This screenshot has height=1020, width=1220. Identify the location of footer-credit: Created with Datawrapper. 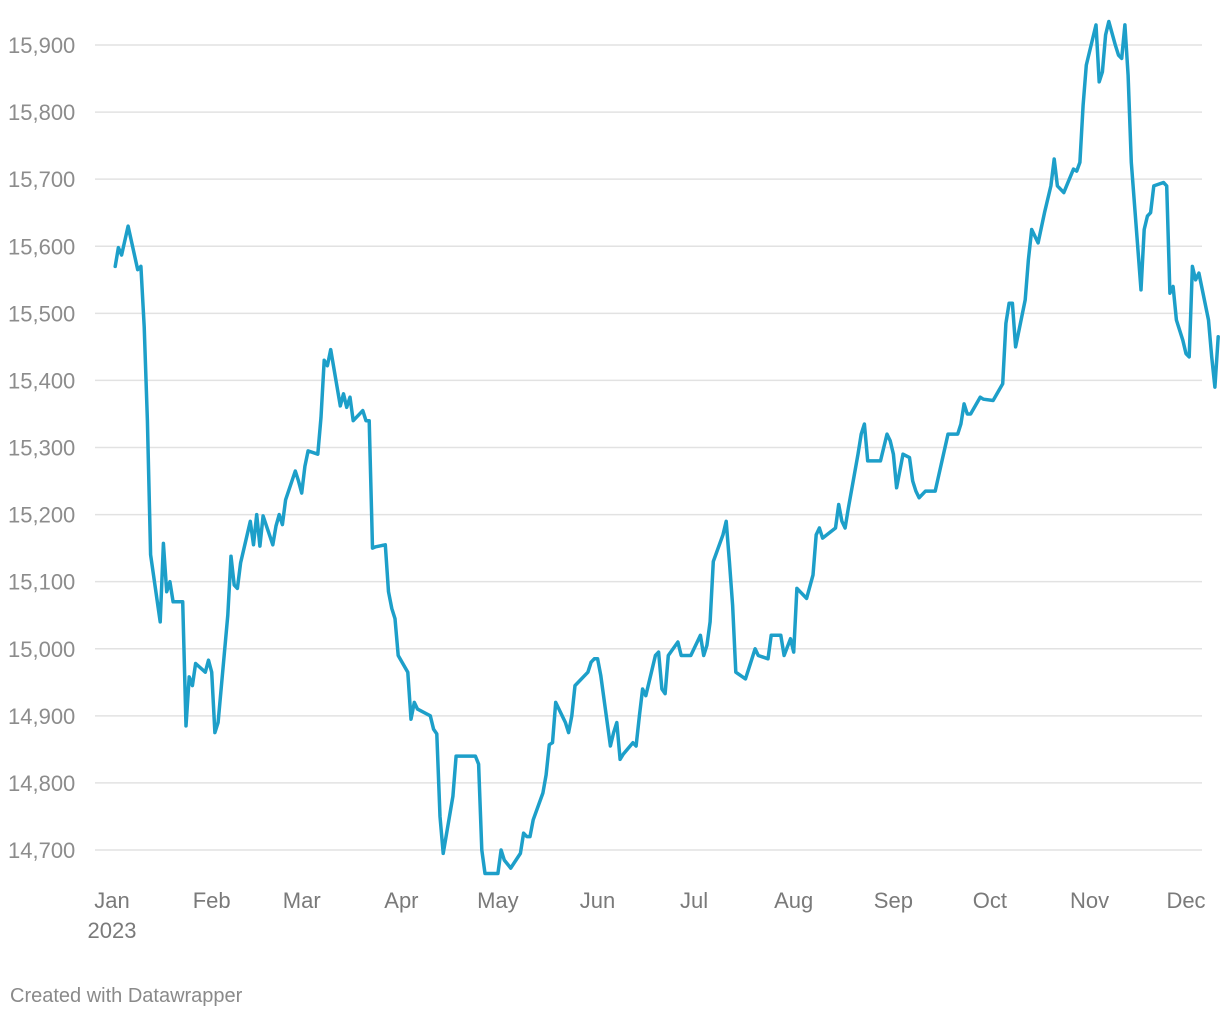
(126, 996).